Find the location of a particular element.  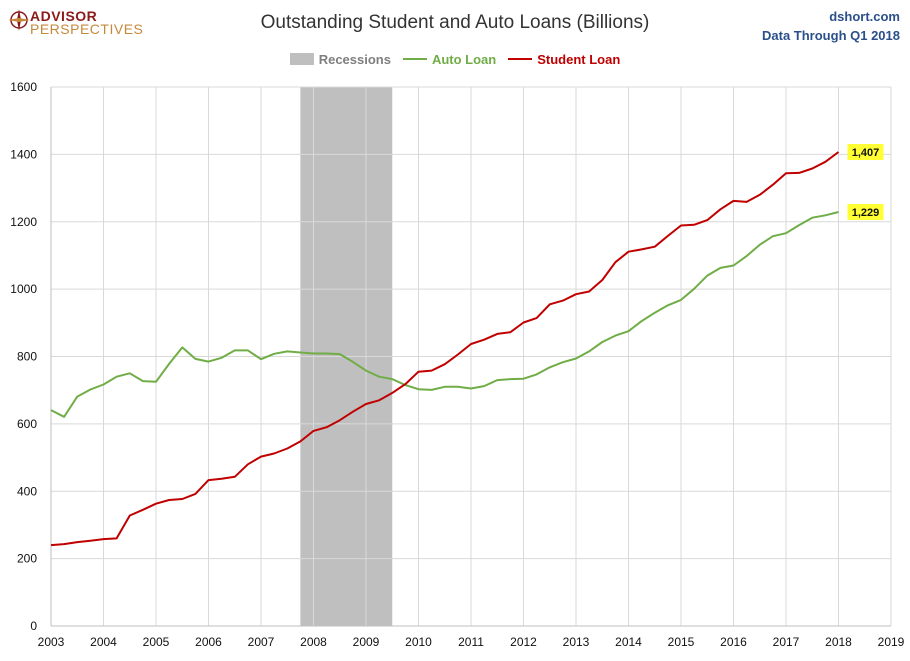

x-tick-label-2019: 2019 is located at coordinates (891, 642).